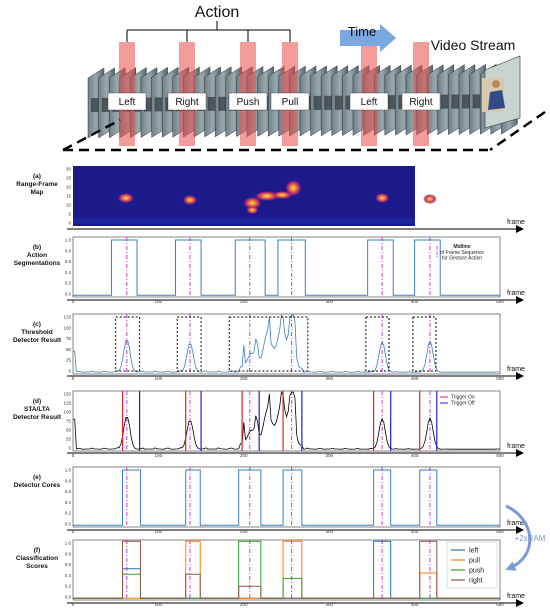 The height and width of the screenshot is (611, 550). Describe the element at coordinates (37, 184) in the screenshot. I see `panel-label: Range-Frame` at that location.